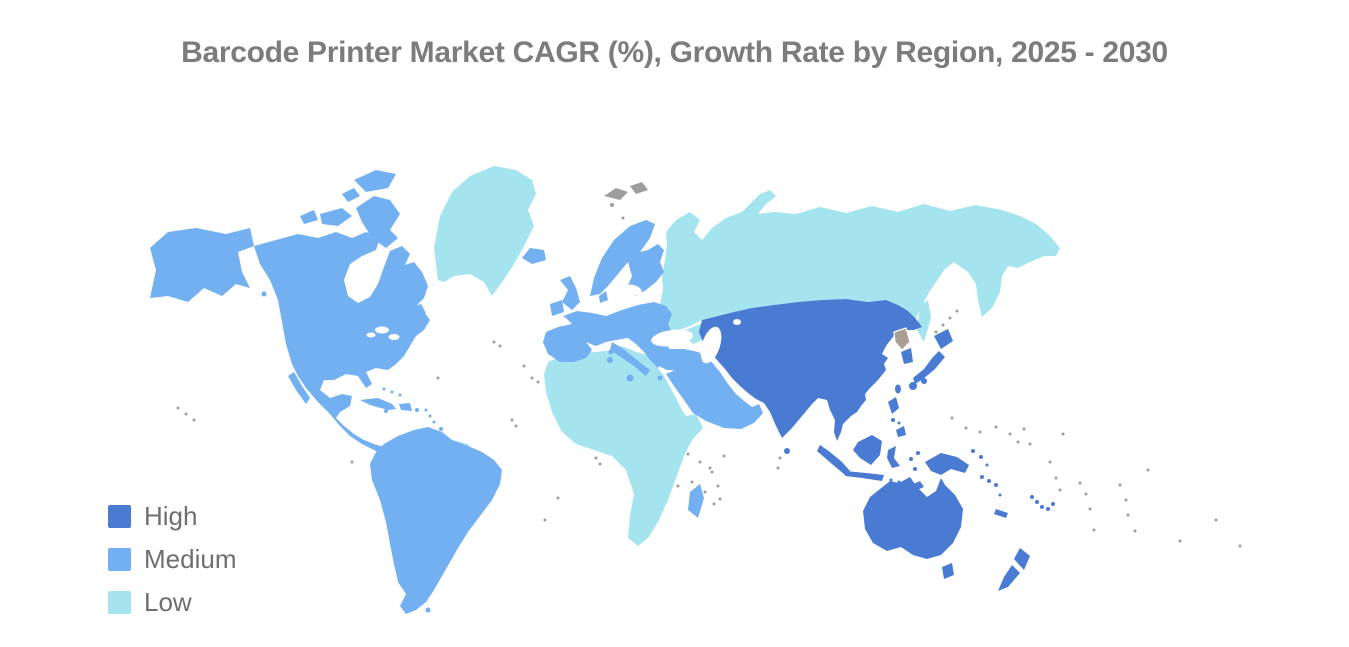  What do you see at coordinates (787, 451) in the screenshot?
I see `sri-lanka` at bounding box center [787, 451].